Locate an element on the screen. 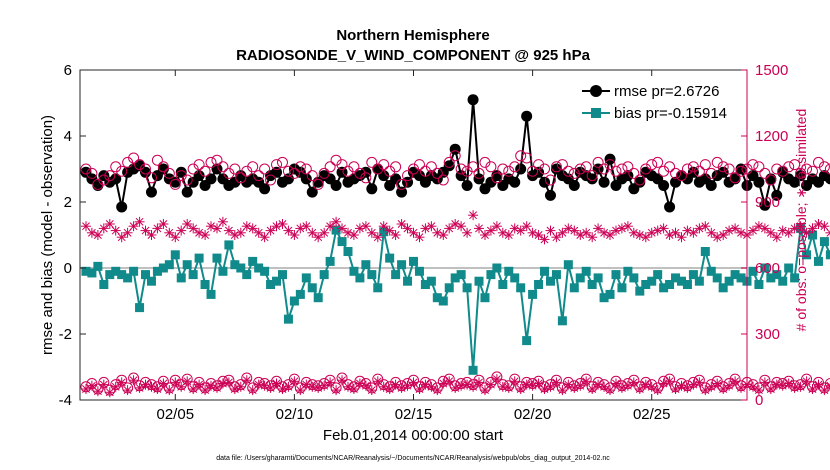  y-tick-label: 4 is located at coordinates (68, 136).